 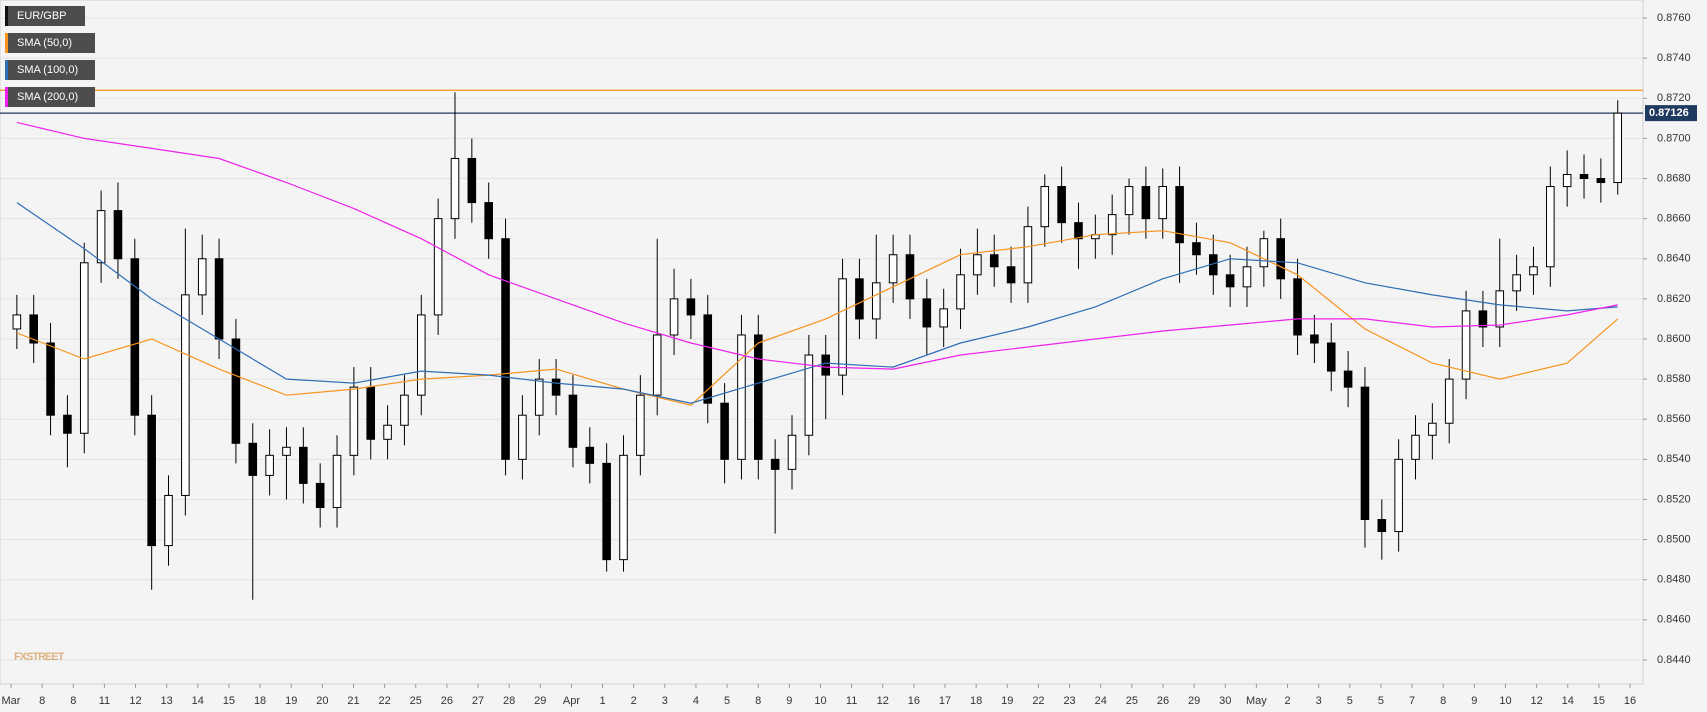 What do you see at coordinates (1069, 701) in the screenshot?
I see `x-tick-label: 23` at bounding box center [1069, 701].